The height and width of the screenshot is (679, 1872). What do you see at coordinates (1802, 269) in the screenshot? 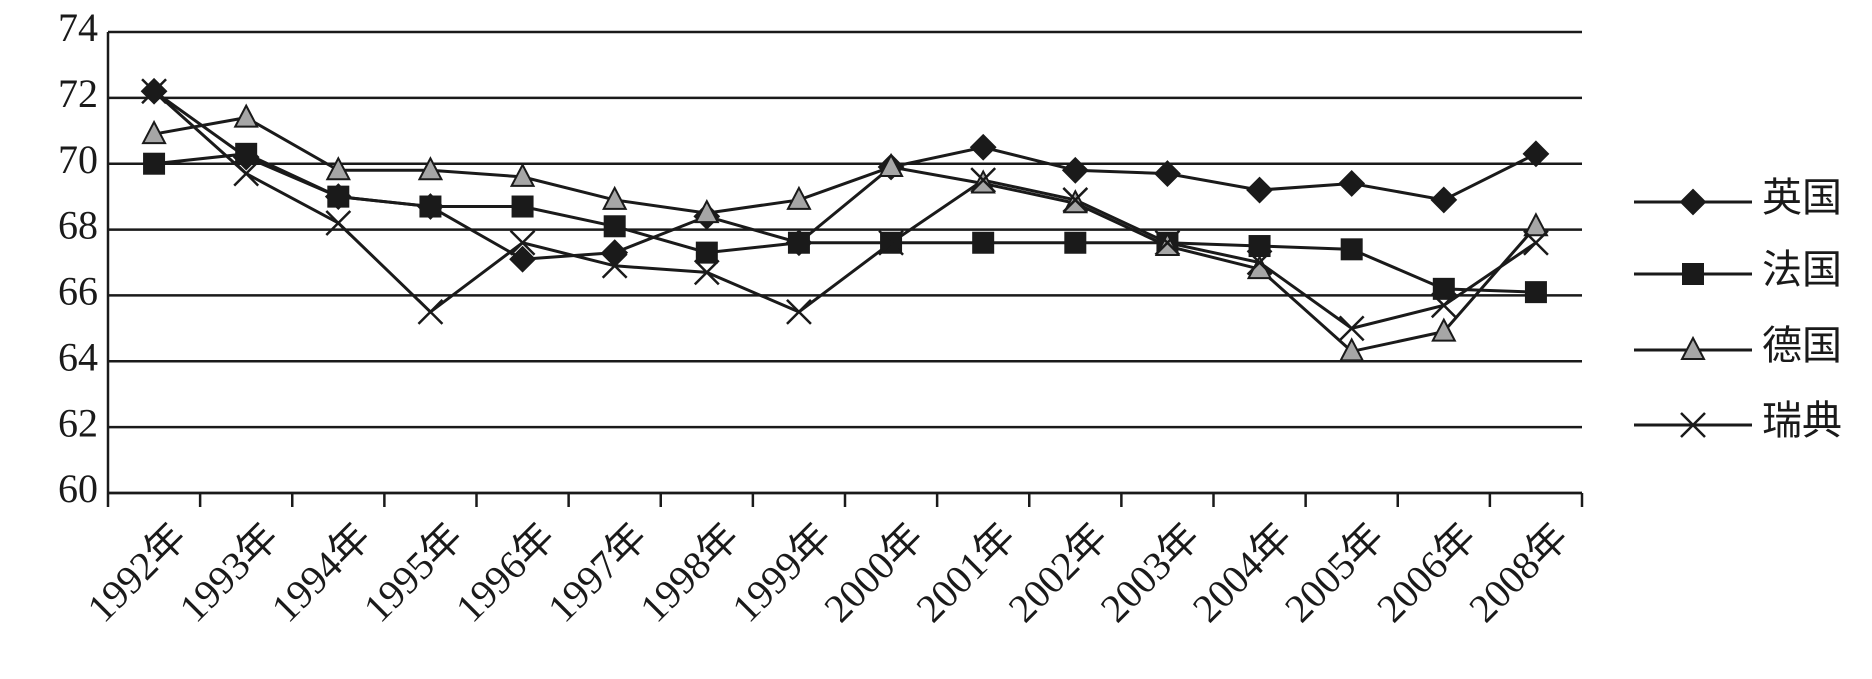
I see `legend-label: 法国` at bounding box center [1802, 269].